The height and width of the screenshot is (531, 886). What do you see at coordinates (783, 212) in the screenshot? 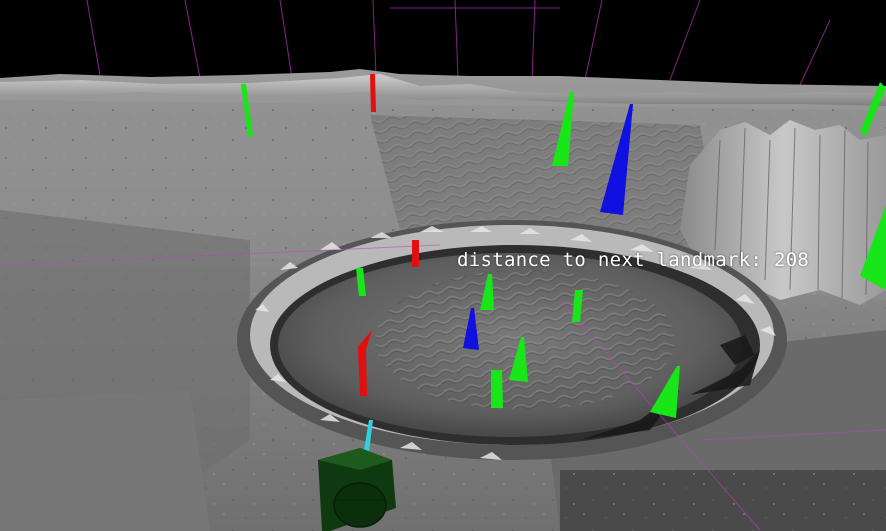
I see `cliffs-right` at bounding box center [783, 212].